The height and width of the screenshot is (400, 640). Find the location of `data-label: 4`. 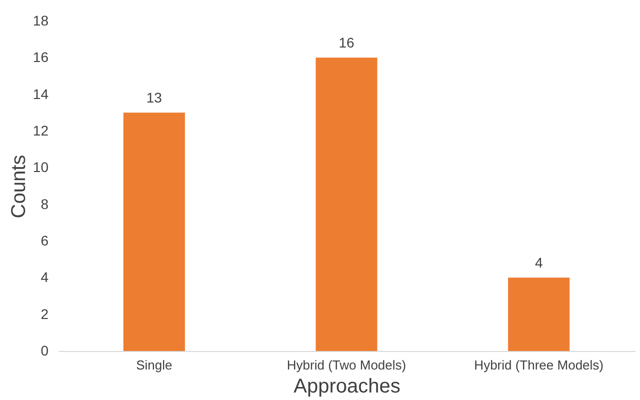

data-label: 4 is located at coordinates (538, 262).